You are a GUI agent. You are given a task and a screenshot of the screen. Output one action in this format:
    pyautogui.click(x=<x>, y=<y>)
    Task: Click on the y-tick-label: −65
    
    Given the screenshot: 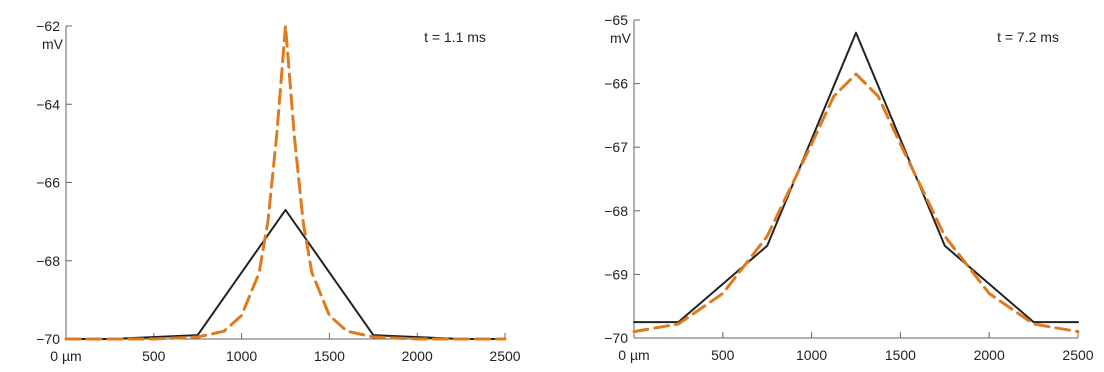 What is the action you would take?
    pyautogui.click(x=616, y=20)
    